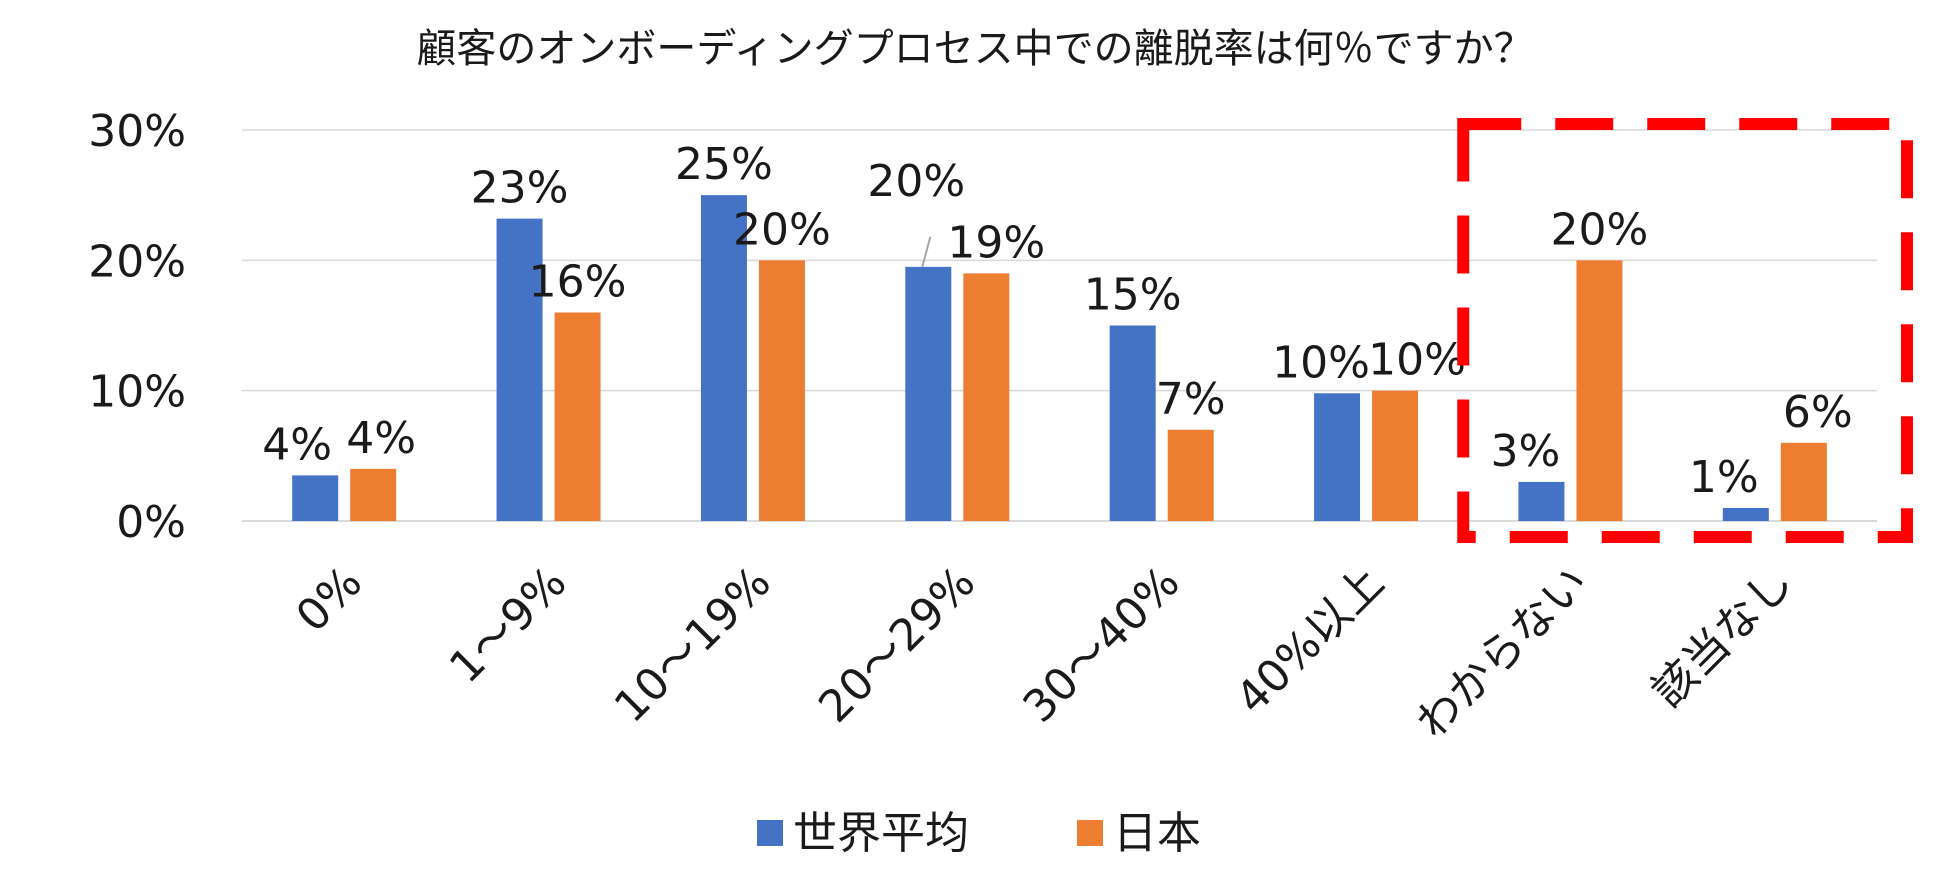 The width and height of the screenshot is (1947, 873). Describe the element at coordinates (979, 833) in the screenshot. I see `legend: 世界平均 日本` at that location.